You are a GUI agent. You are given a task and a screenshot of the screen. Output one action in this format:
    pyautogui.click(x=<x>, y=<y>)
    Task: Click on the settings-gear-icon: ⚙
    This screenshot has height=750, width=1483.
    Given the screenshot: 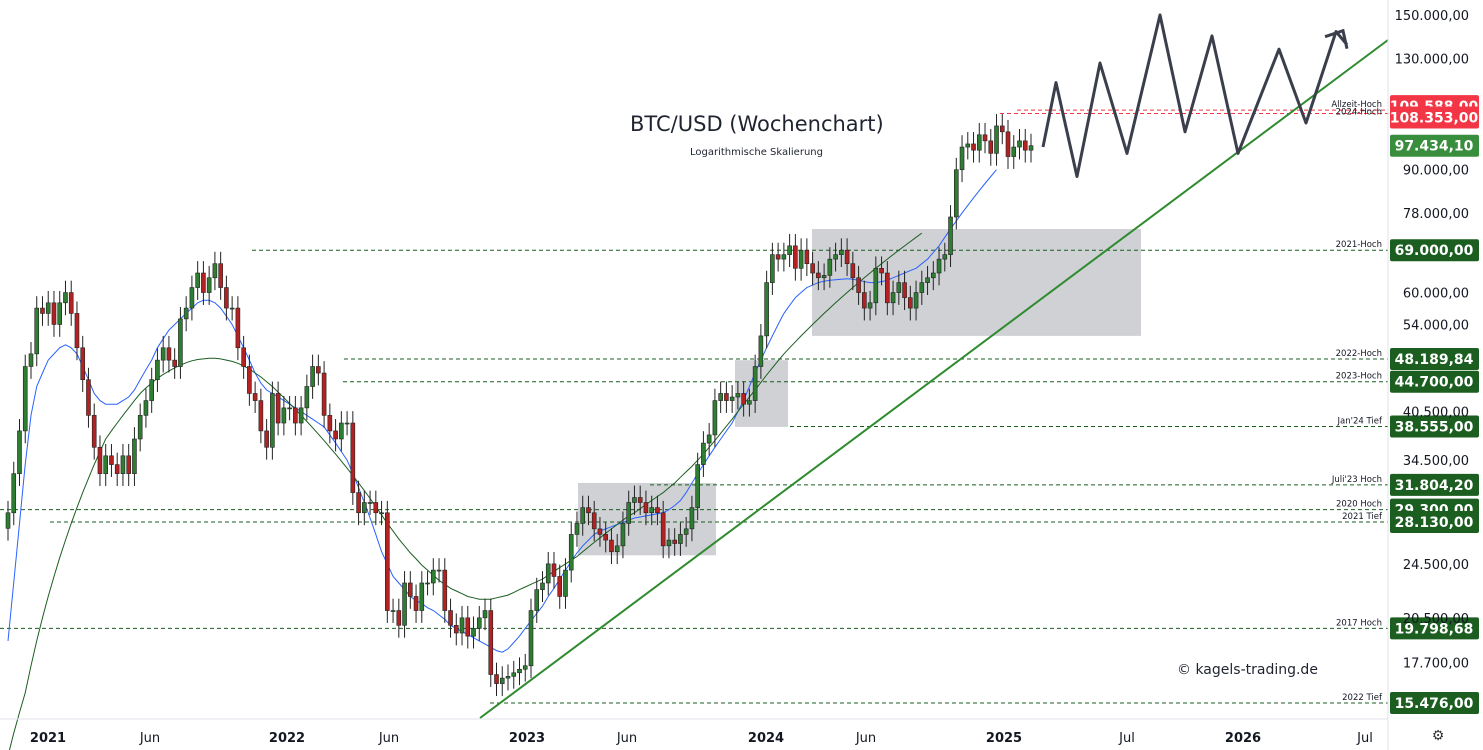 What is the action you would take?
    pyautogui.click(x=1438, y=736)
    